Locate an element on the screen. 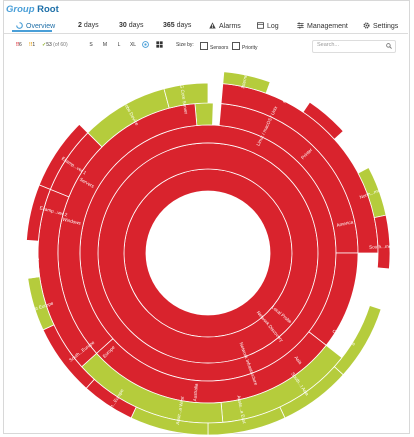 The image size is (414, 437). tab-overview: Overview is located at coordinates (35, 26).